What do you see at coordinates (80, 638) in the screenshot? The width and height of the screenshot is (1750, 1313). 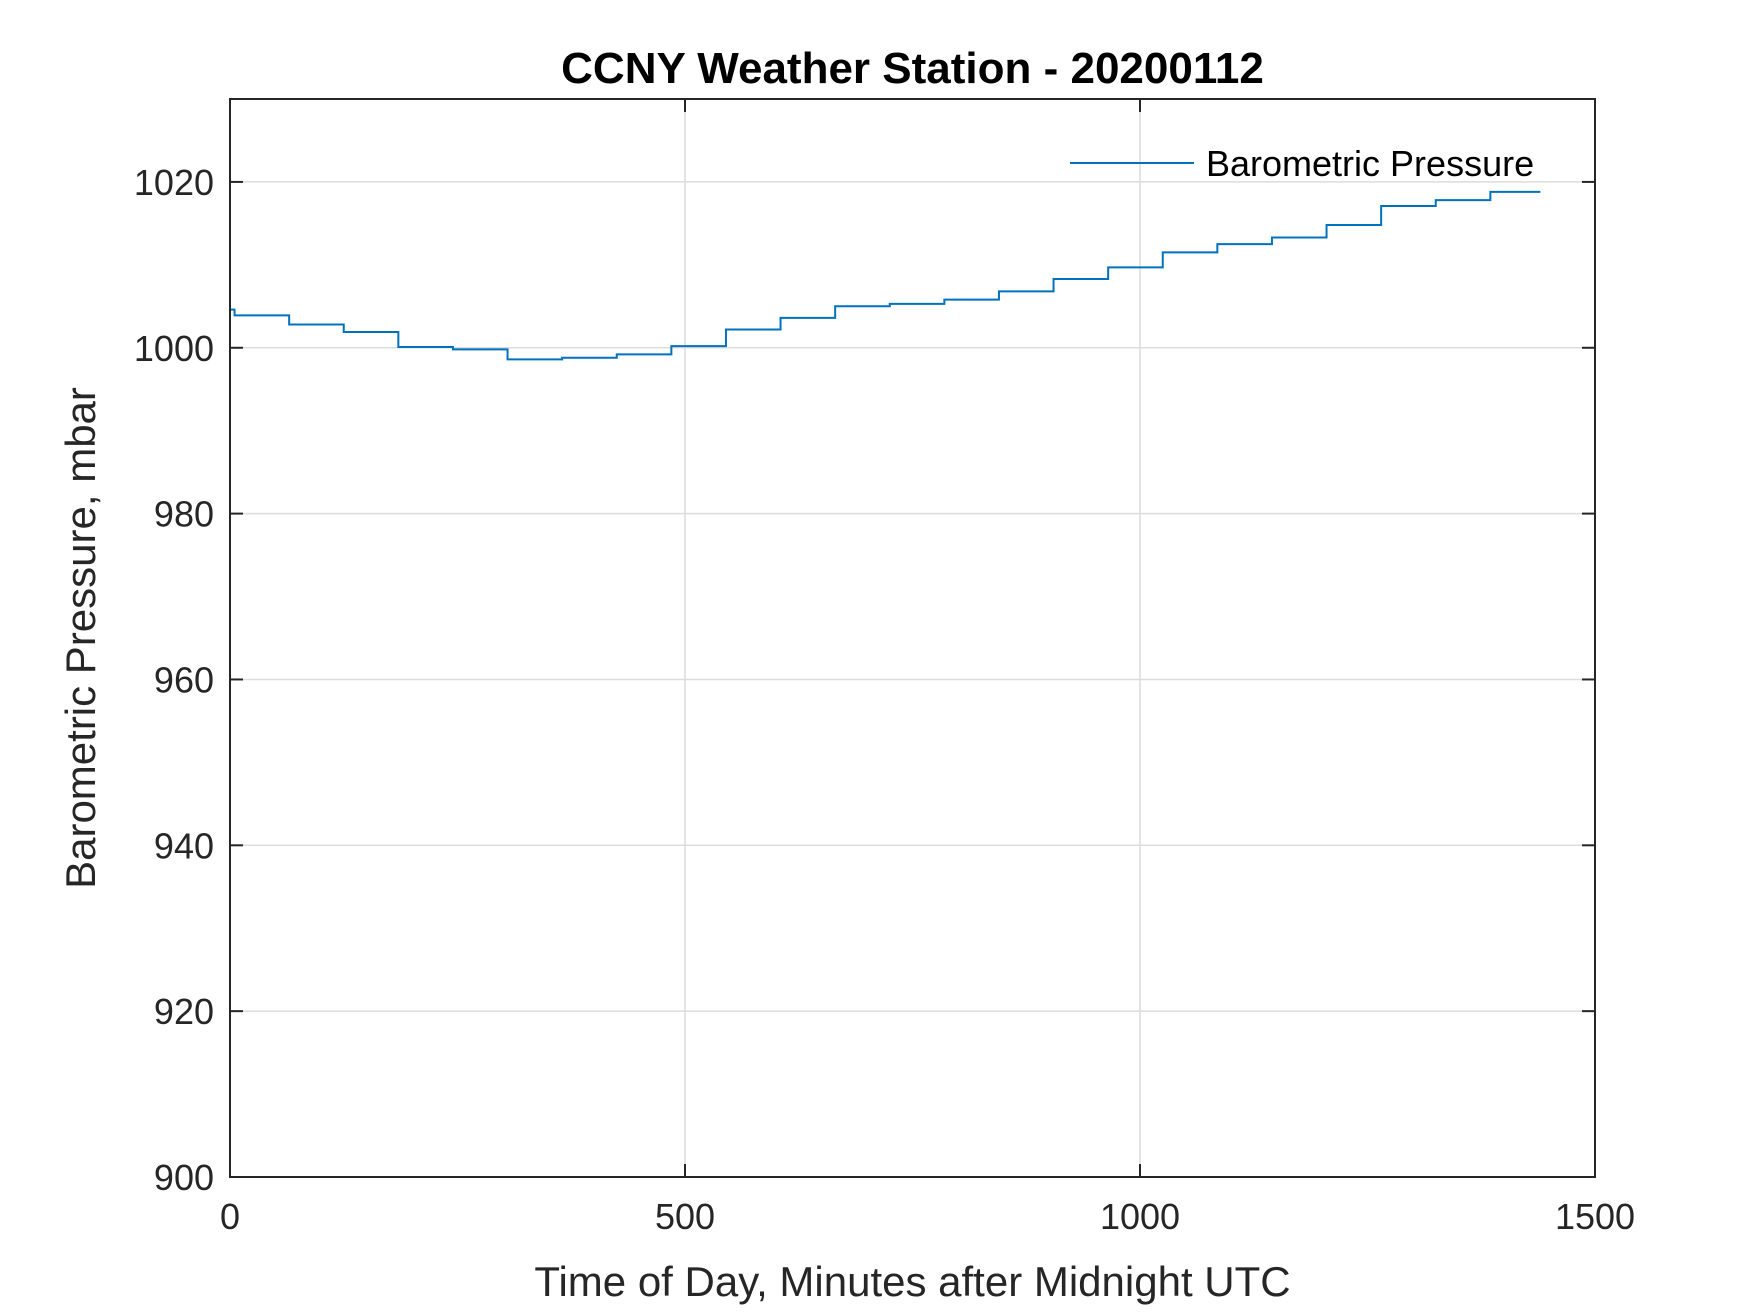 I see `y-axis-label: Barometric Pressure, mbar` at bounding box center [80, 638].